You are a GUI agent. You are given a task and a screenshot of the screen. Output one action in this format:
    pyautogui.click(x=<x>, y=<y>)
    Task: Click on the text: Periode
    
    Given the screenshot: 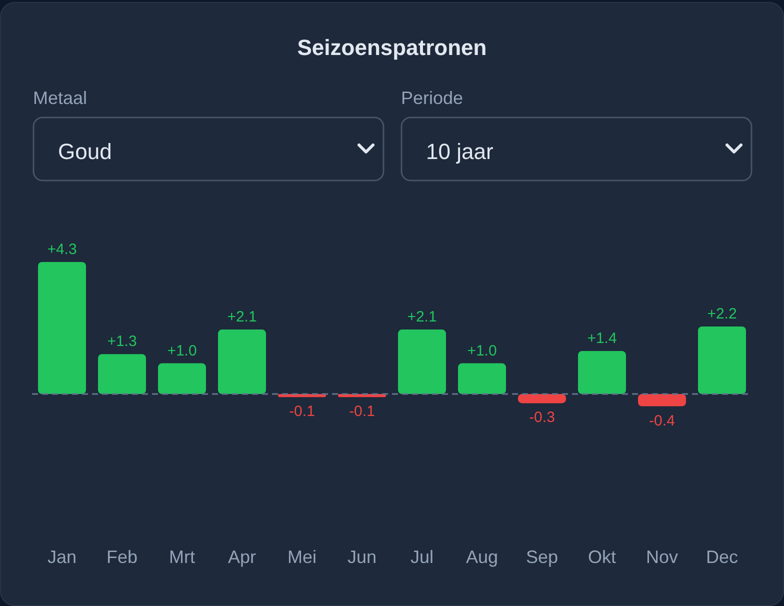 What is the action you would take?
    pyautogui.click(x=432, y=98)
    